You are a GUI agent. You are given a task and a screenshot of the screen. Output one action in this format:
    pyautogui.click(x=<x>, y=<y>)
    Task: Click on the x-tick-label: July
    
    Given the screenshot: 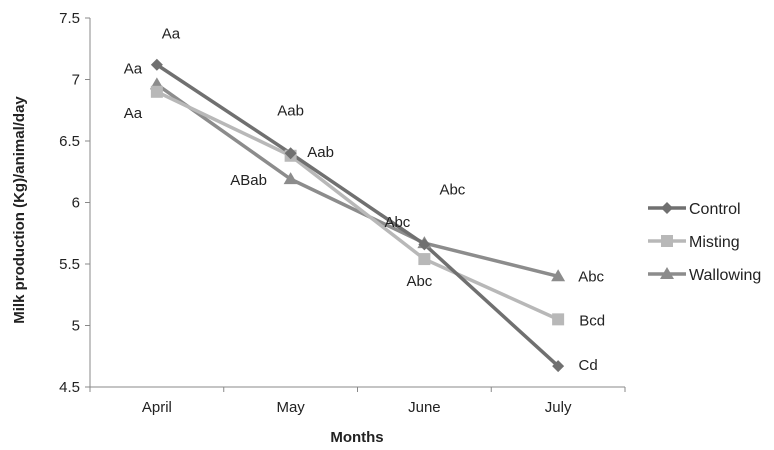 What is the action you would take?
    pyautogui.click(x=558, y=407)
    